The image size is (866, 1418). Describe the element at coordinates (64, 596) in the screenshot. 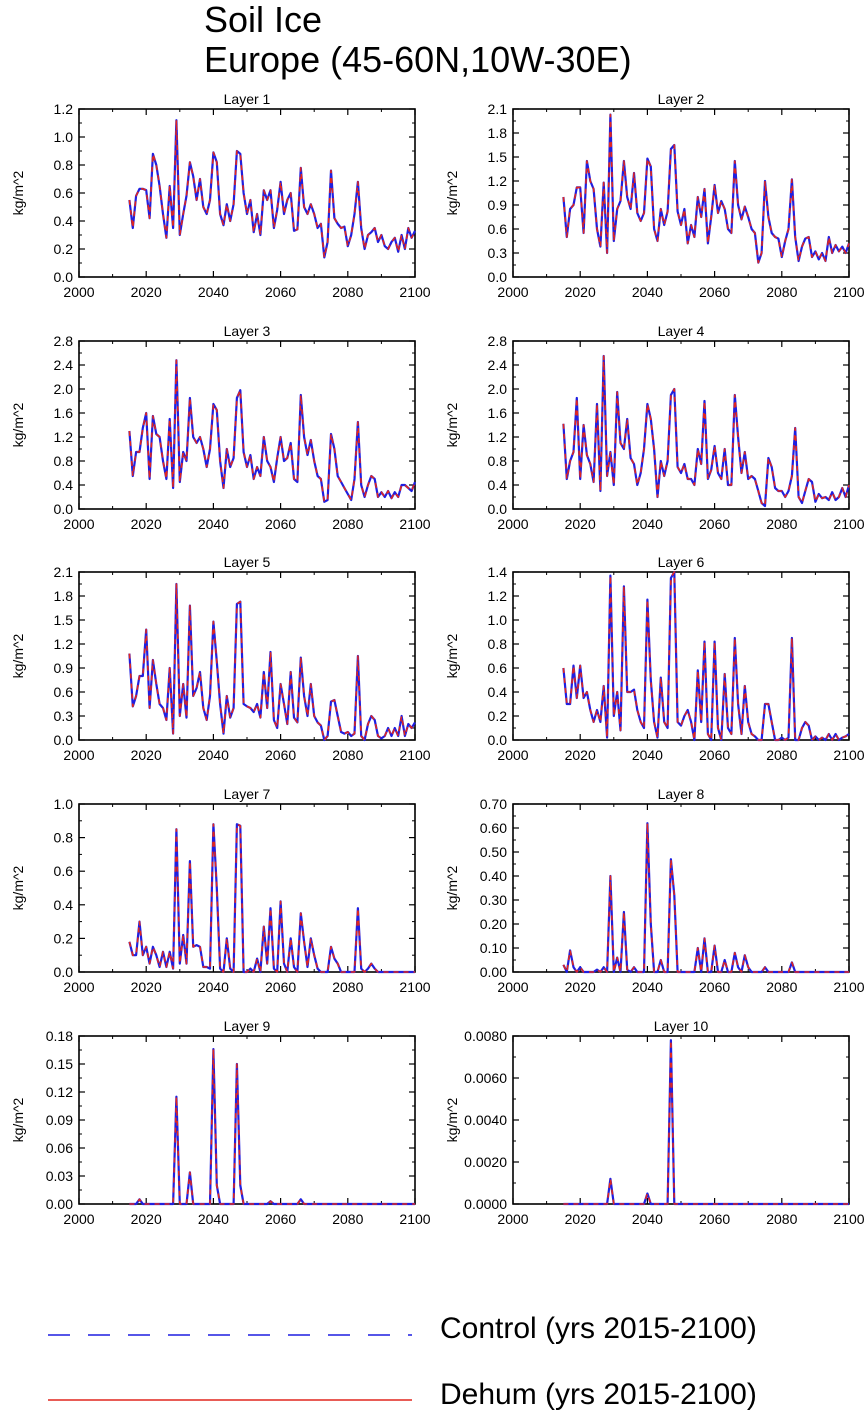

I see `layer5-y-tick-label: 1.8` at that location.